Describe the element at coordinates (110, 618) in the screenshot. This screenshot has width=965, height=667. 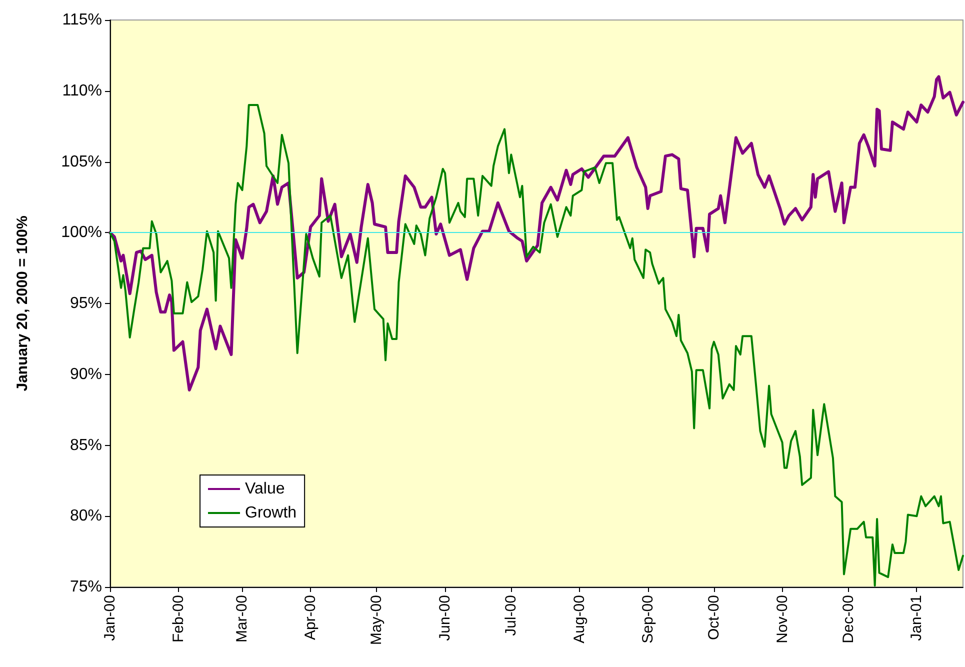
I see `x-tick-label: Jan-00` at that location.